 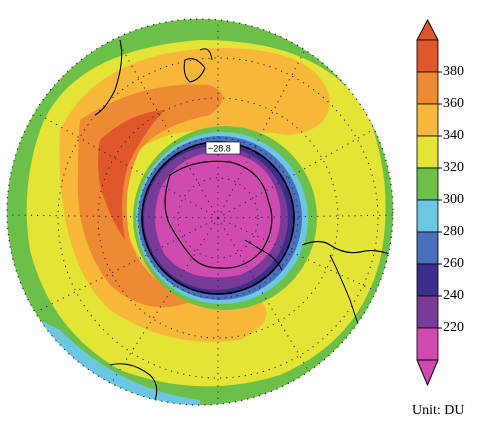 What do you see at coordinates (453, 327) in the screenshot?
I see `colorbar-tick-label: 220` at bounding box center [453, 327].